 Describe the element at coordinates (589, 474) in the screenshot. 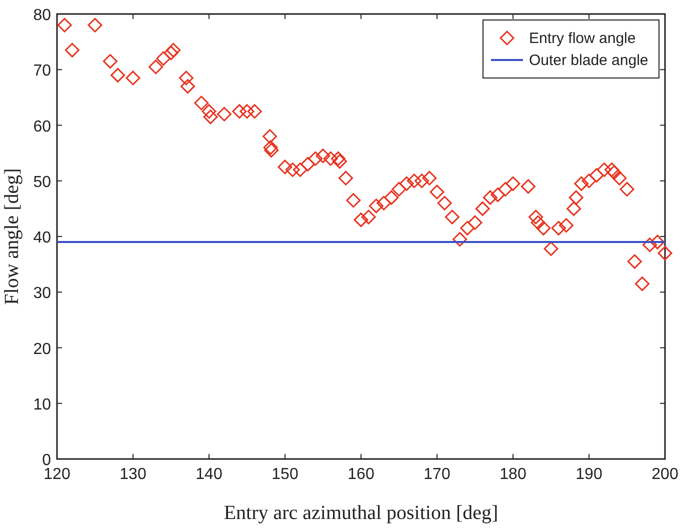

I see `x-tick-label: 190` at that location.